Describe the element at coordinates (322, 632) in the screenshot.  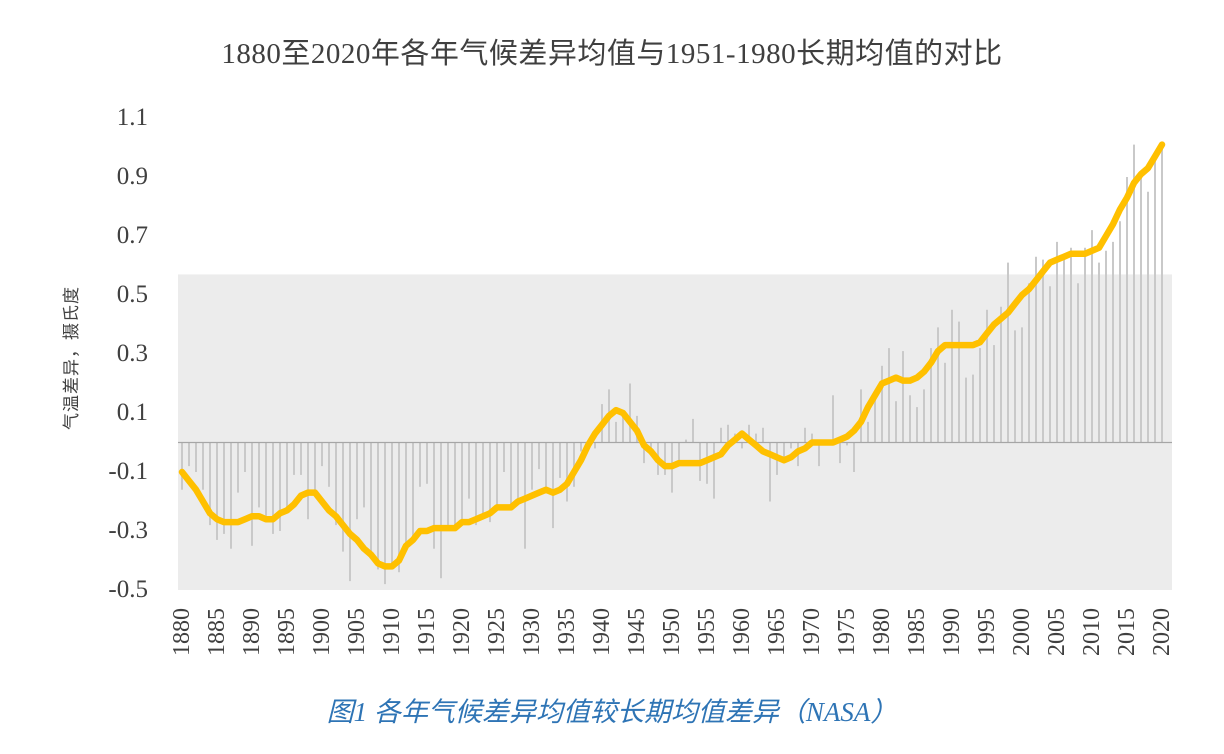
I see `x-tick-label: 1900` at that location.